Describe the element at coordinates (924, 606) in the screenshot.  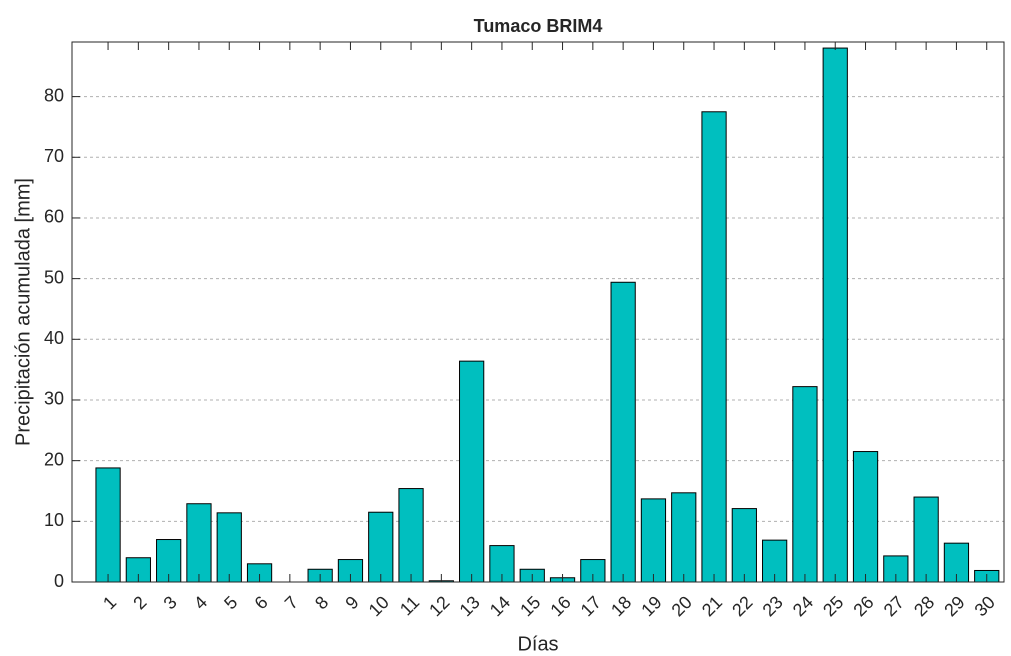
I see `x-tick-label: 28` at that location.